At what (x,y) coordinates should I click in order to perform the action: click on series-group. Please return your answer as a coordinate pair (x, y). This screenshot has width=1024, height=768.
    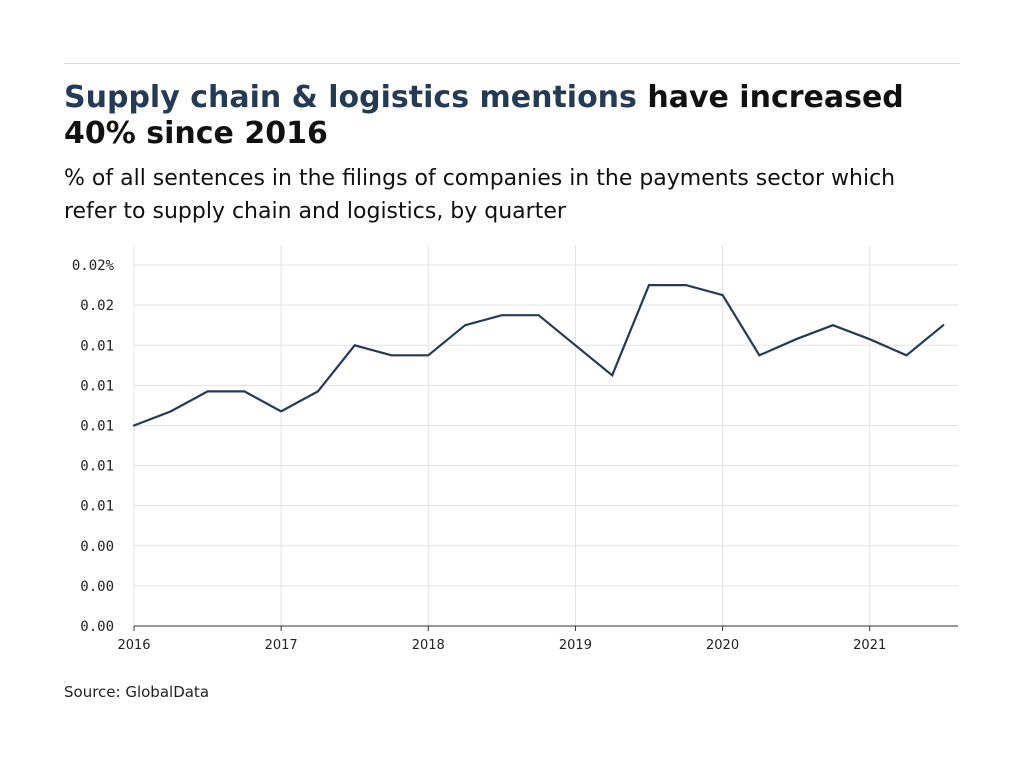
    Looking at the image, I should click on (538, 355).